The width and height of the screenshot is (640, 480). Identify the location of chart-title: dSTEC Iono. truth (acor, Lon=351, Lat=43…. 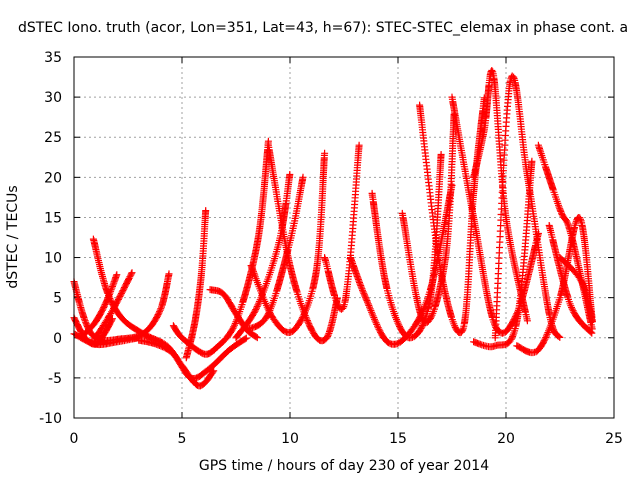
(323, 28).